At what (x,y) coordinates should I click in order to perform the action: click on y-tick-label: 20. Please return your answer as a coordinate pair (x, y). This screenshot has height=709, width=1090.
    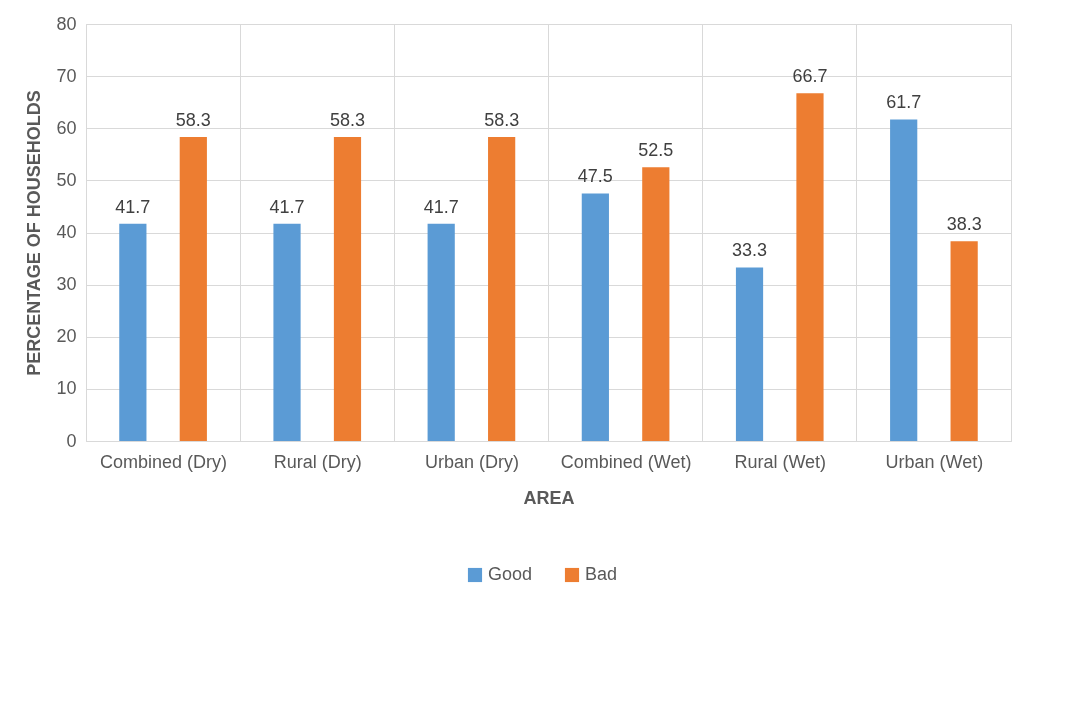
    Looking at the image, I should click on (66, 336).